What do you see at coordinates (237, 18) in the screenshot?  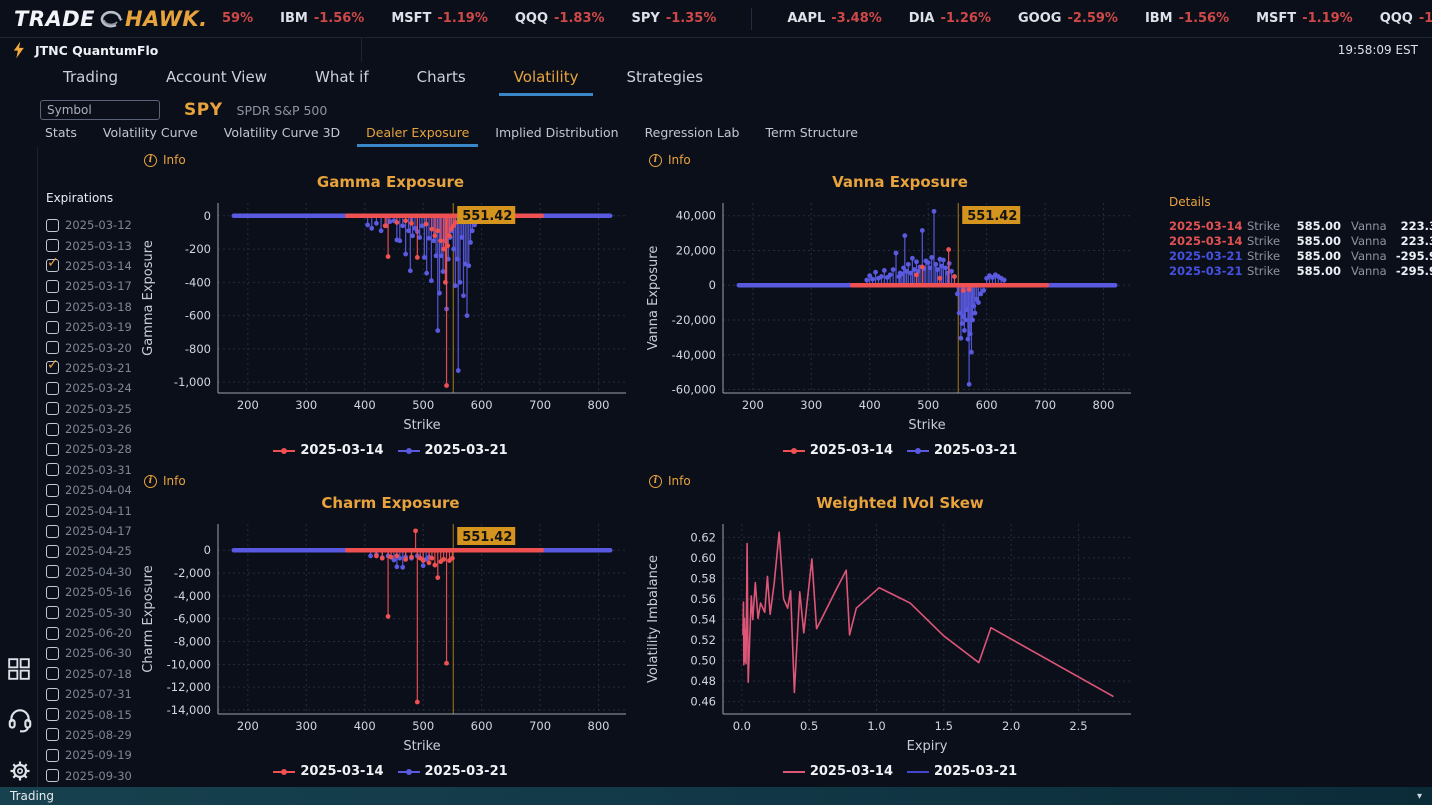 I see `ticker-item: 59%` at bounding box center [237, 18].